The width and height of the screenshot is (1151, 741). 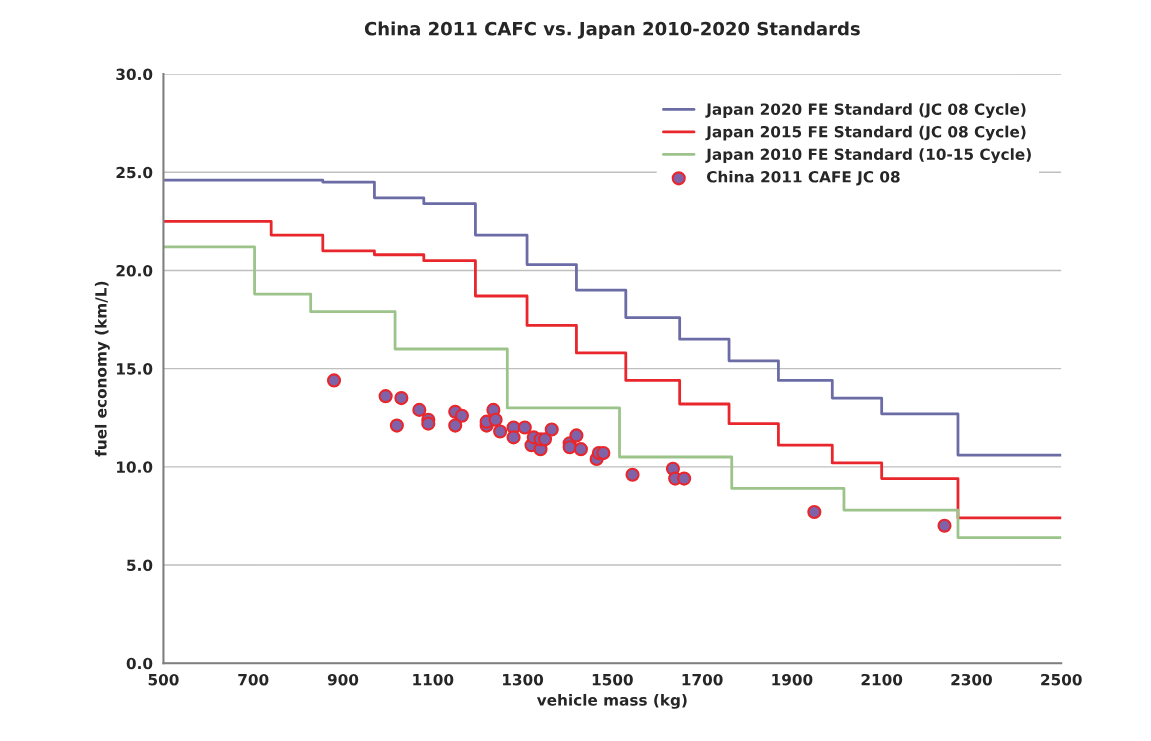 What do you see at coordinates (253, 679) in the screenshot?
I see `x-tick-label: 700` at bounding box center [253, 679].